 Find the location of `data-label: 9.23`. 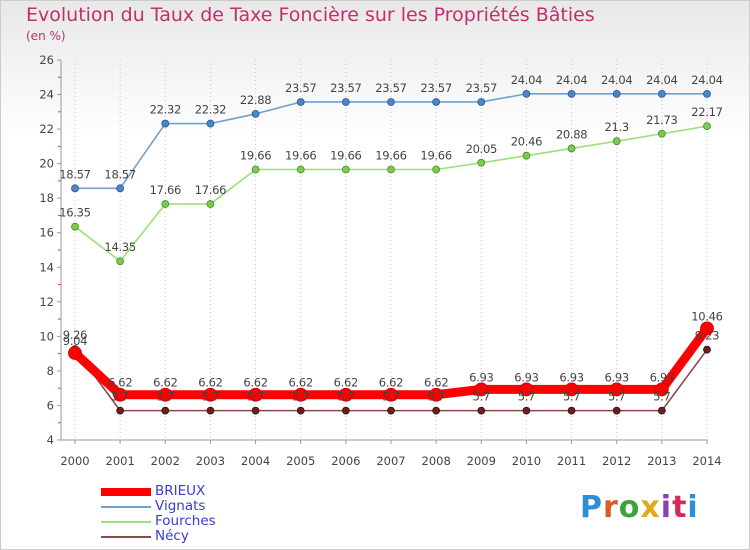

data-label: 9.23 is located at coordinates (707, 336).